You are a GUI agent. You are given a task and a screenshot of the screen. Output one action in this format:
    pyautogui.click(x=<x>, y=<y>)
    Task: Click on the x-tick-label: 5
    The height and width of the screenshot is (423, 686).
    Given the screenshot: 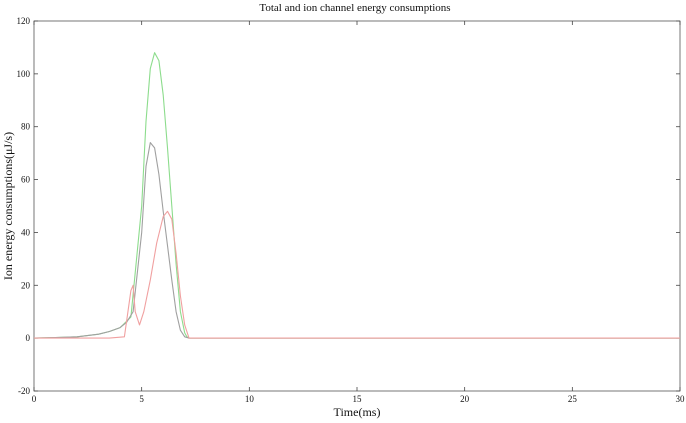 What is the action you would take?
    pyautogui.click(x=141, y=399)
    